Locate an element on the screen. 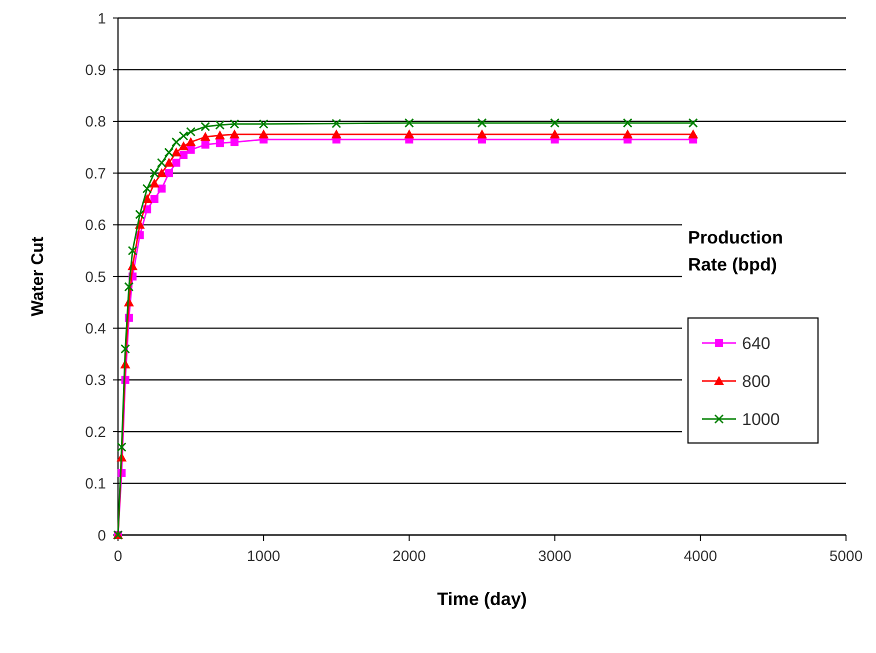 This screenshot has height=653, width=876. y-tick-label: 0.9 is located at coordinates (95, 70).